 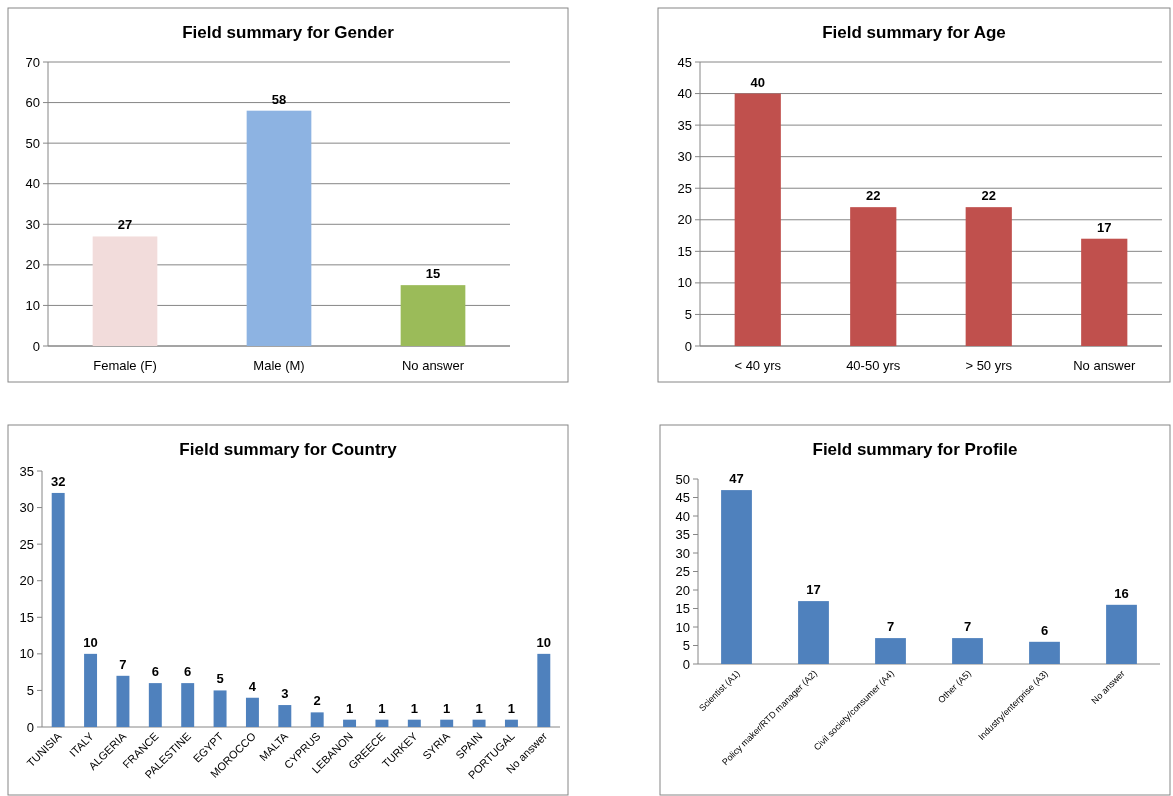 I want to click on data-label: 32, so click(x=58, y=481).